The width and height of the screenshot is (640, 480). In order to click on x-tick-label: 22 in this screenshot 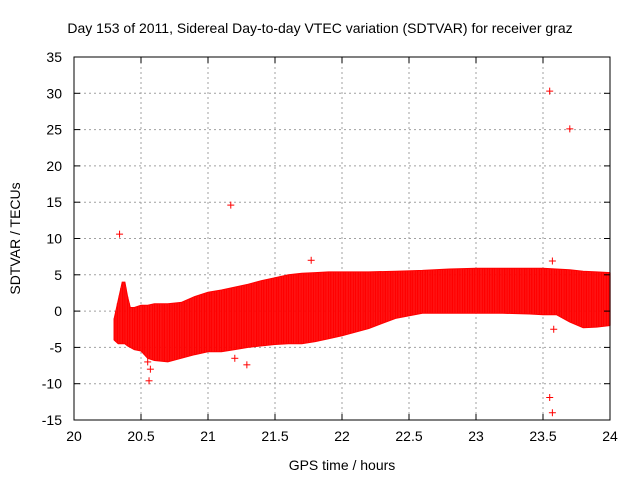, I will do `click(342, 436)`.